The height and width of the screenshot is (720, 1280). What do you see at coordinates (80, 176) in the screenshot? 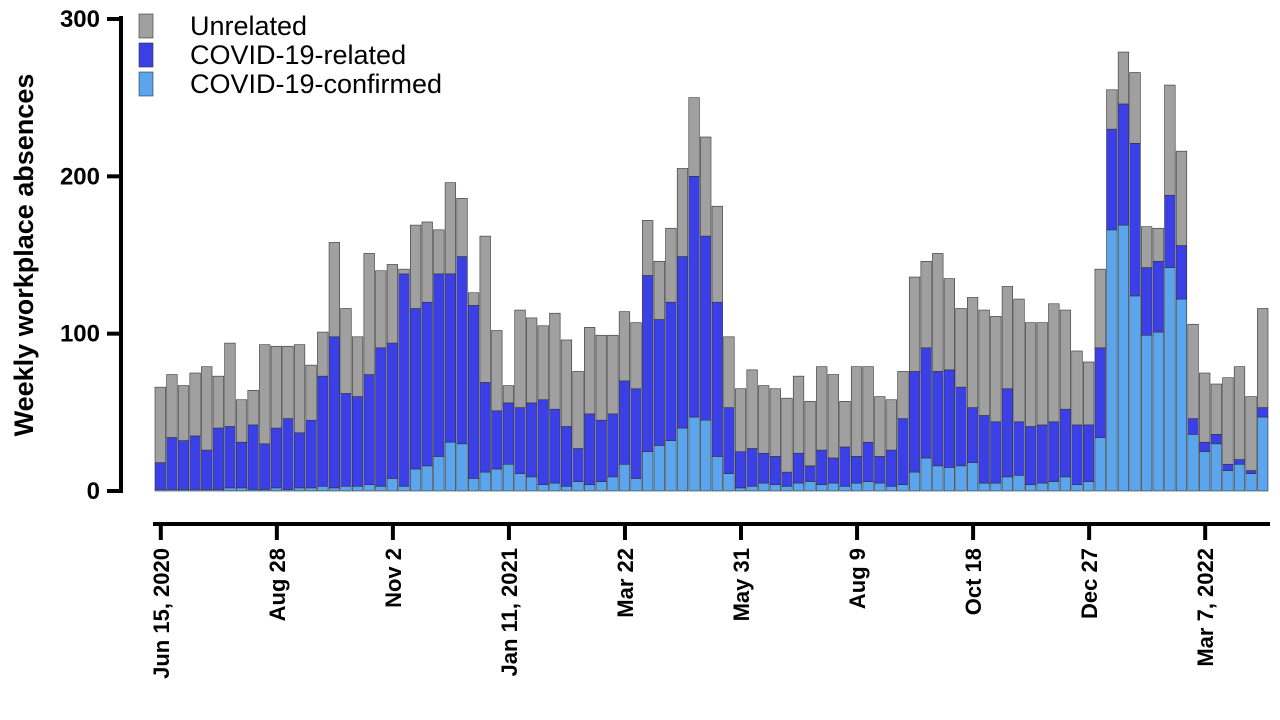
I see `y-tick-label: 200` at bounding box center [80, 176].